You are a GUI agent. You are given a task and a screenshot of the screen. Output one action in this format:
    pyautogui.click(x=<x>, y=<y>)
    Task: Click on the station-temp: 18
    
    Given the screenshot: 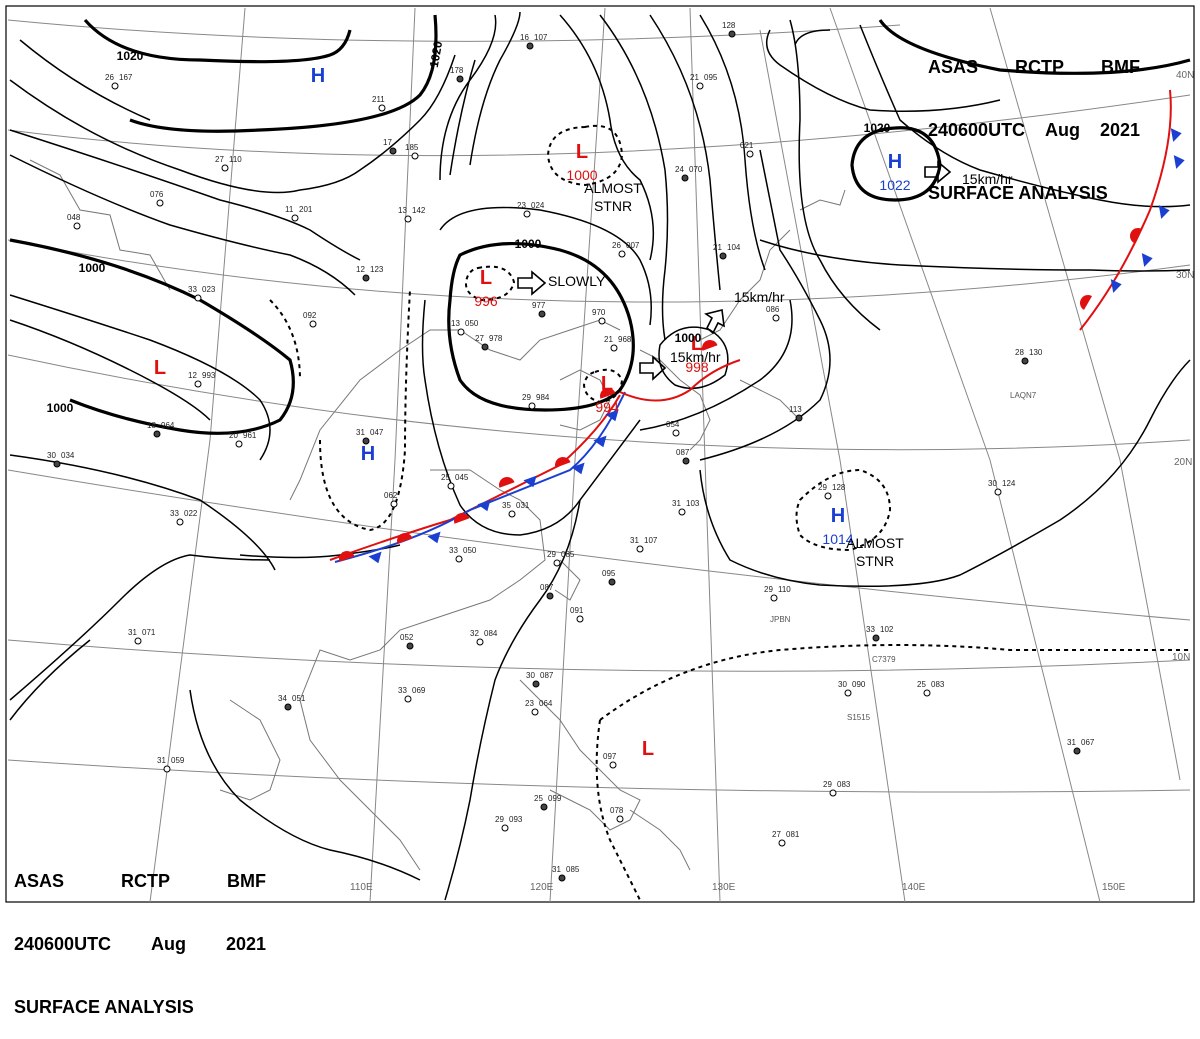 What is the action you would take?
    pyautogui.click(x=151, y=425)
    